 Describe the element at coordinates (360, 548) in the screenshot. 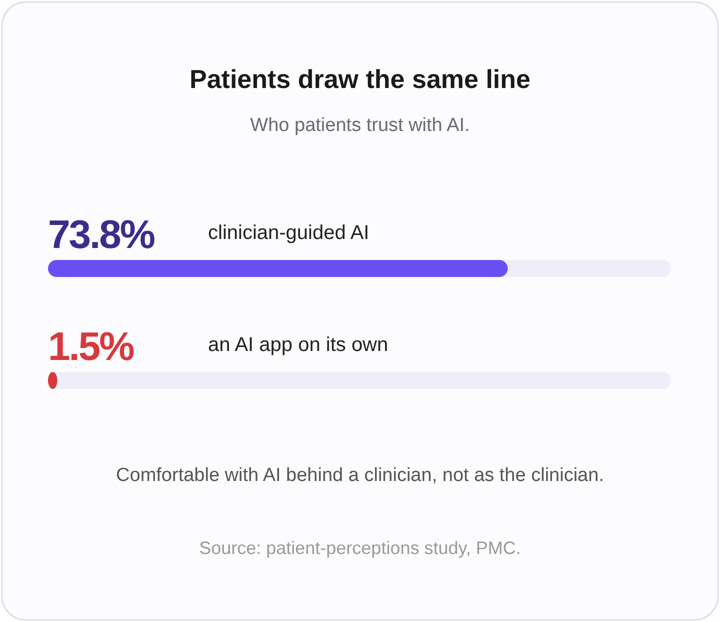

I see `source-note: Source: patient-perceptions study, PMC.` at that location.